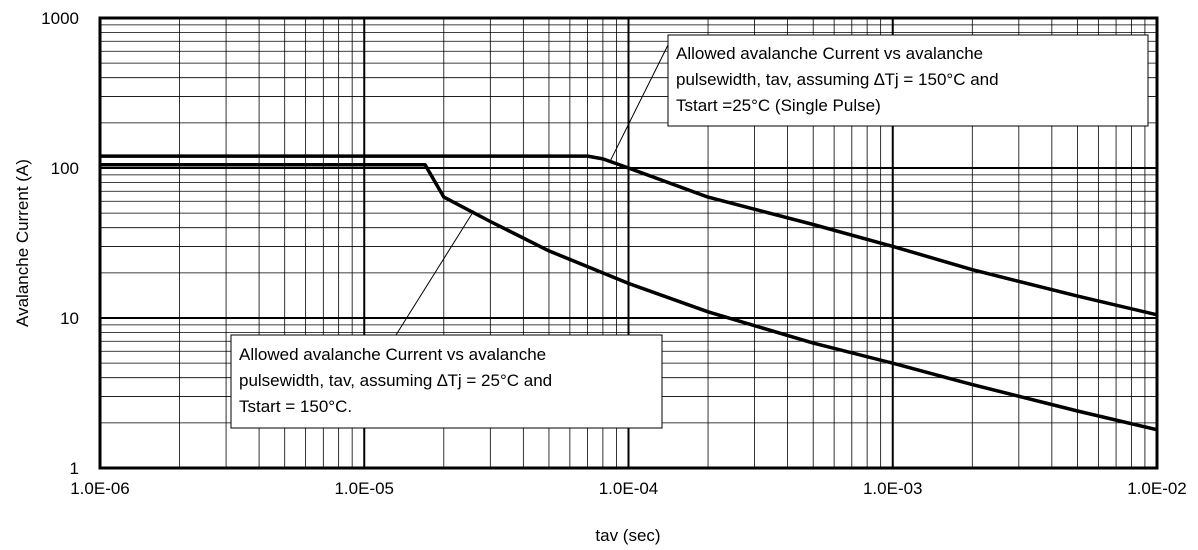  What do you see at coordinates (295, 406) in the screenshot?
I see `annotation-text-line: Tstart = 150°C.` at bounding box center [295, 406].